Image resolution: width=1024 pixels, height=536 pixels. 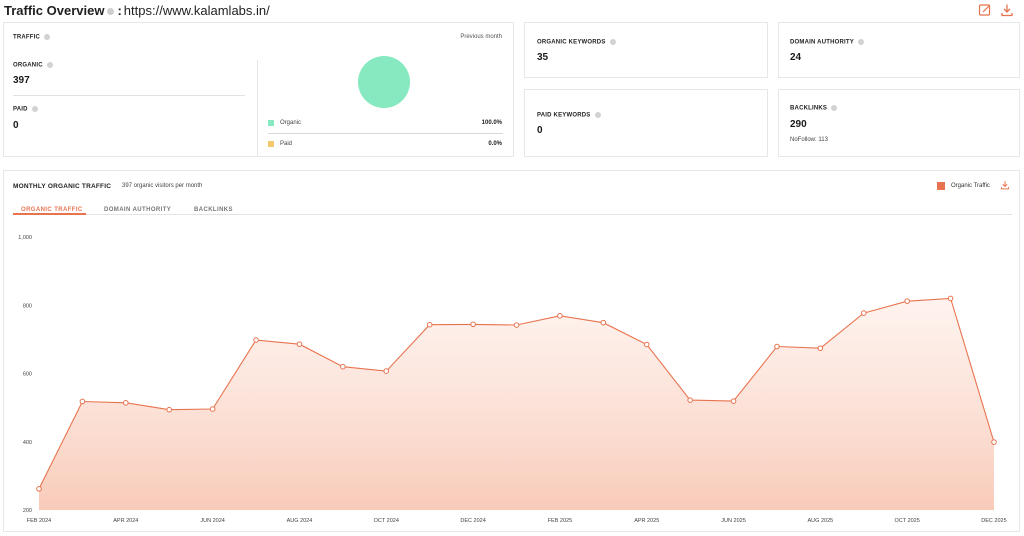 What do you see at coordinates (941, 186) in the screenshot?
I see `chart-legend-swatch` at bounding box center [941, 186].